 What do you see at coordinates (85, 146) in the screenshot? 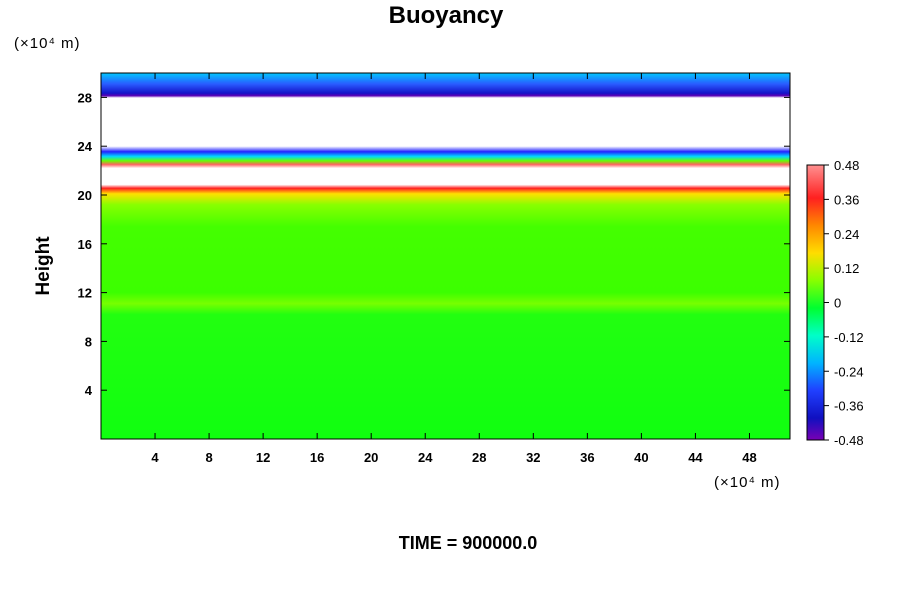
I see `y-tick-label: 24` at bounding box center [85, 146].